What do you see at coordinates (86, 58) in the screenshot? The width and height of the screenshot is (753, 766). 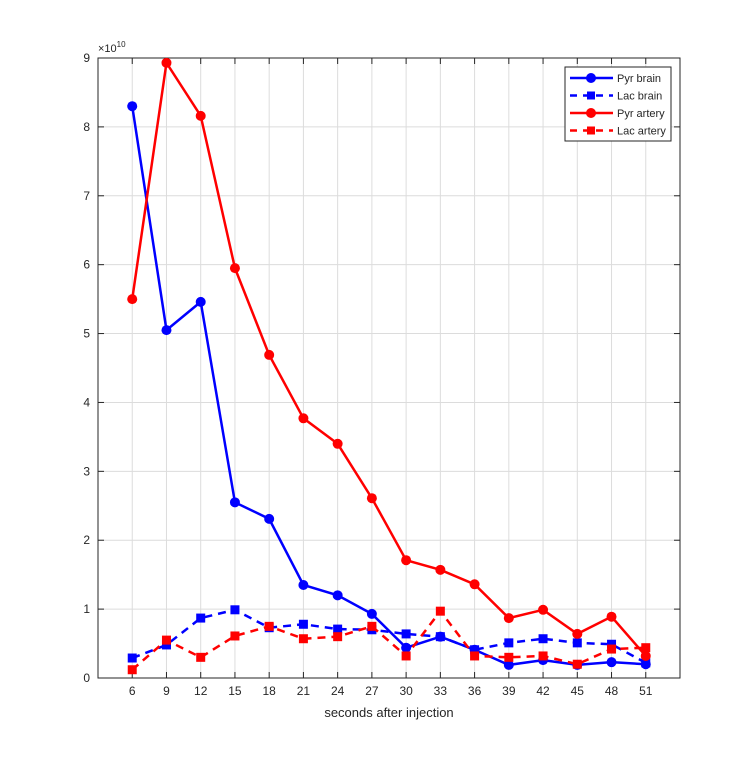 I see `y-tick-label: 9` at bounding box center [86, 58].